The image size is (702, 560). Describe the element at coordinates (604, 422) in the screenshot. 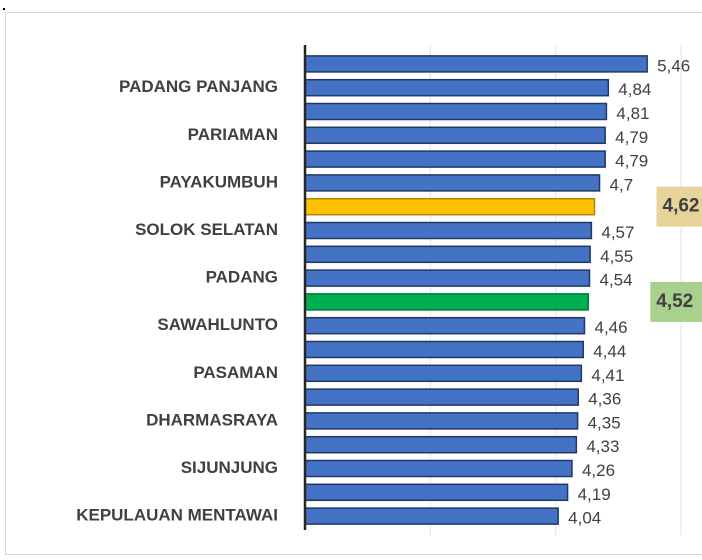

I see `value-label: 4,35` at that location.